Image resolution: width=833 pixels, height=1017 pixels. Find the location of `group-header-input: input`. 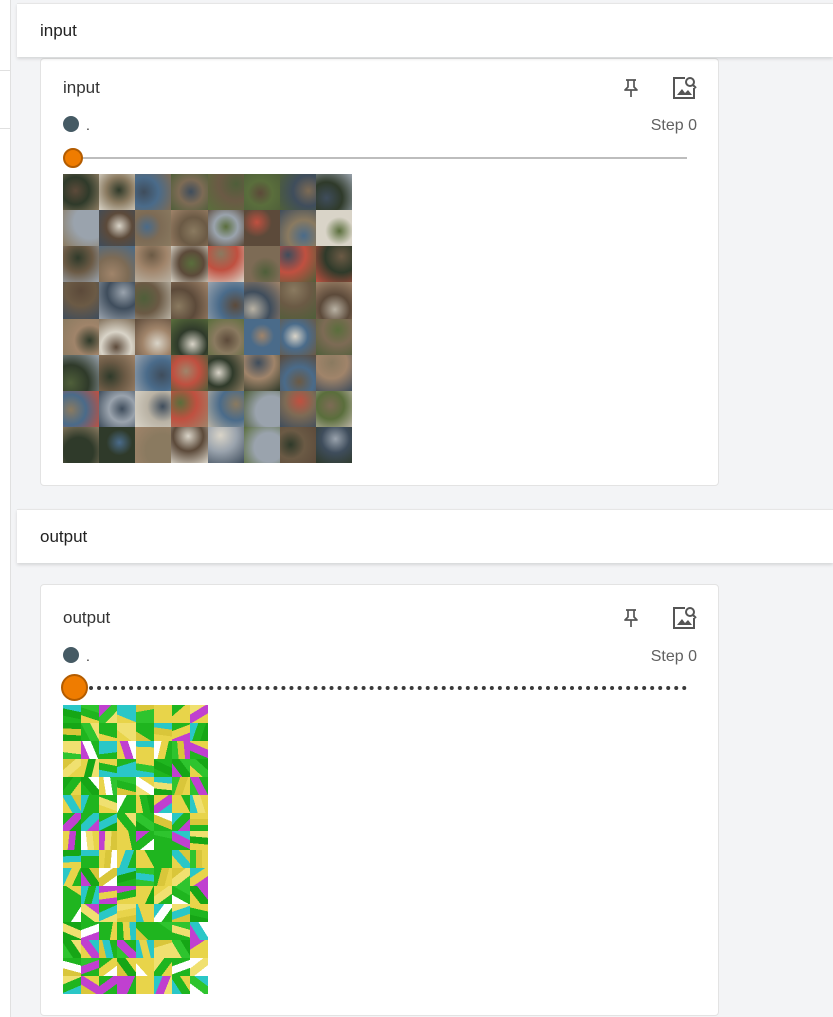

group-header-input: input is located at coordinates (425, 30).